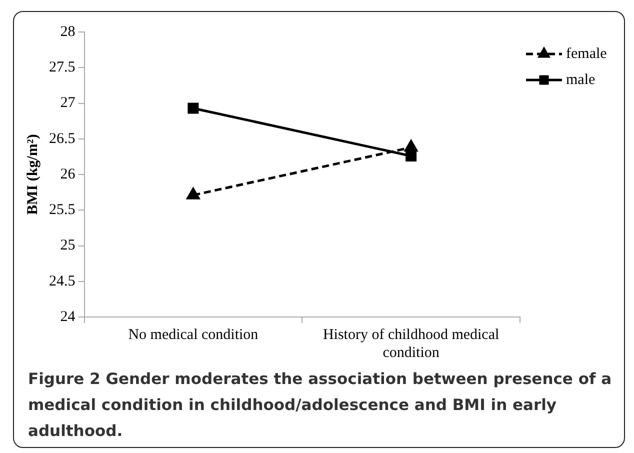 This screenshot has width=634, height=453. What do you see at coordinates (587, 54) in the screenshot?
I see `legend-label: female` at bounding box center [587, 54].